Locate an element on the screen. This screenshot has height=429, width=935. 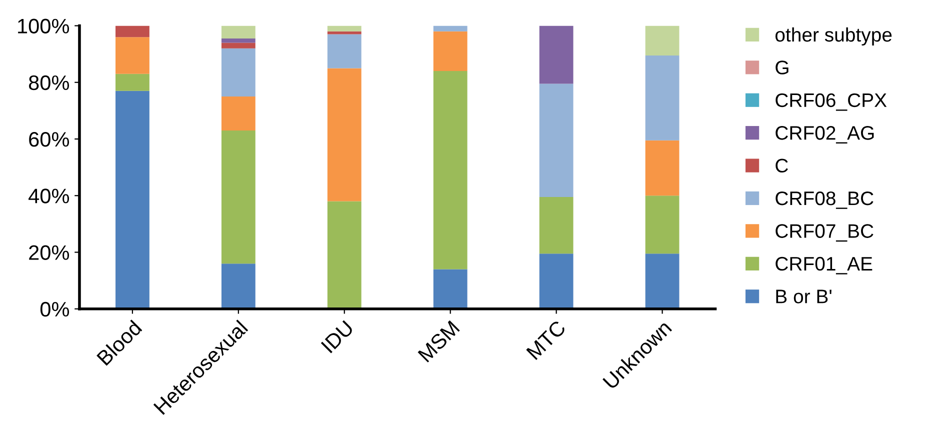
legend-label: C is located at coordinates (782, 165).